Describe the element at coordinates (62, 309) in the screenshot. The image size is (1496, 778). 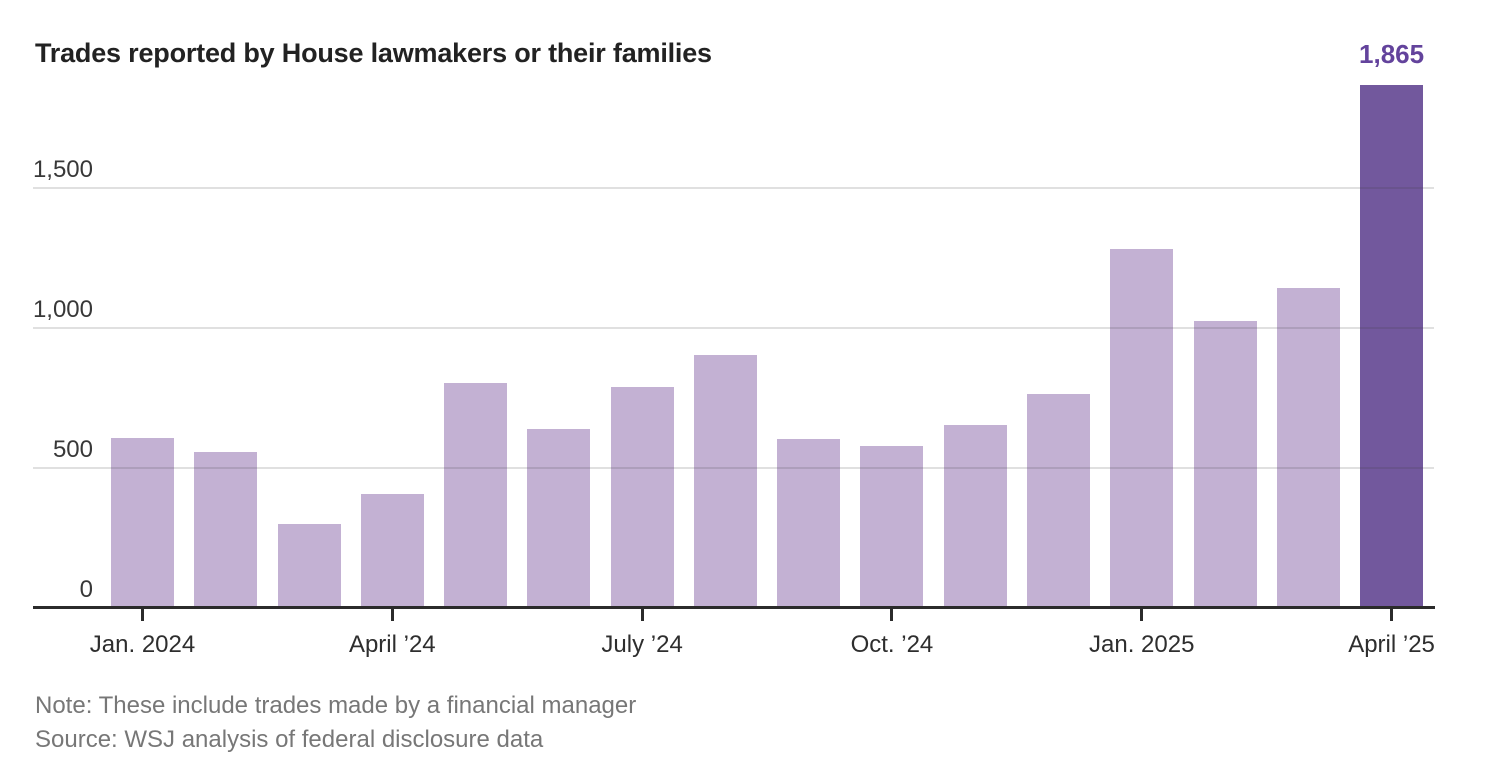
I see `y-axis-tick-label: 1,000` at that location.